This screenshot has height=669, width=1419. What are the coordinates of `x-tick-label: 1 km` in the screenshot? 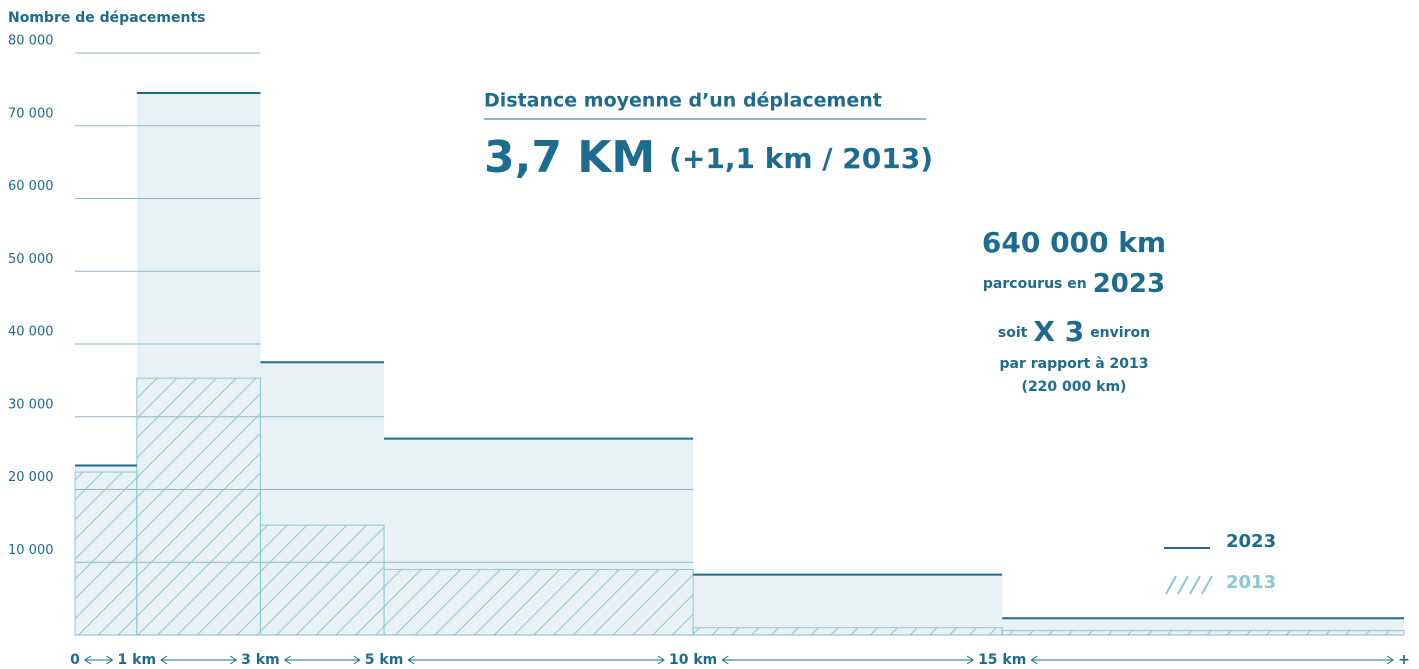 It's located at (137, 660).